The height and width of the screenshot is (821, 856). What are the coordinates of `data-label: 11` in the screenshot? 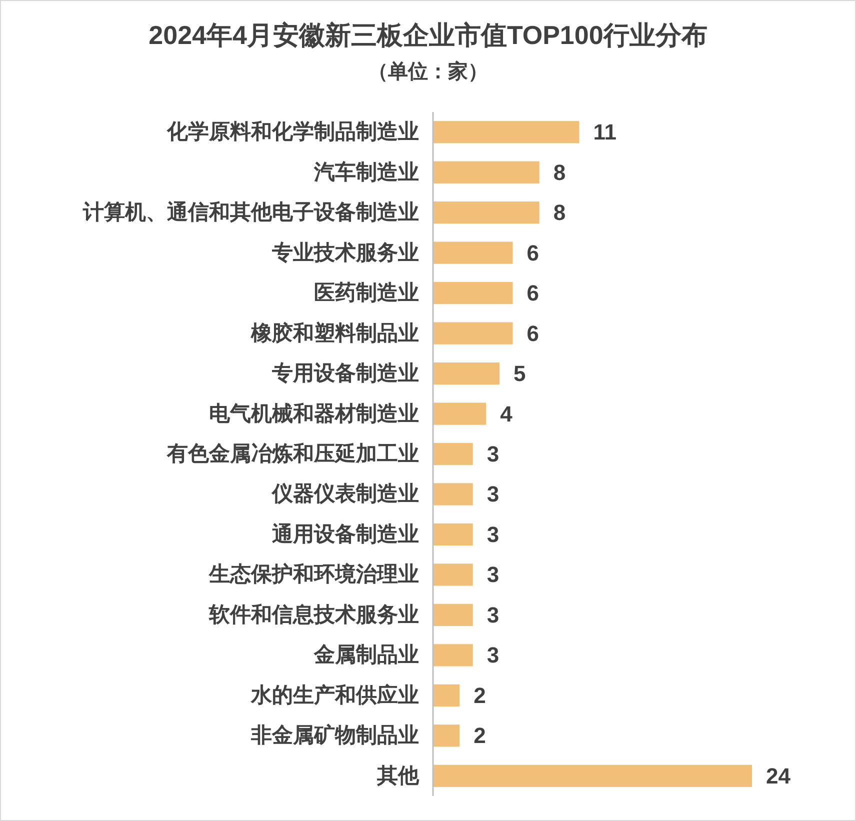 It's located at (604, 132).